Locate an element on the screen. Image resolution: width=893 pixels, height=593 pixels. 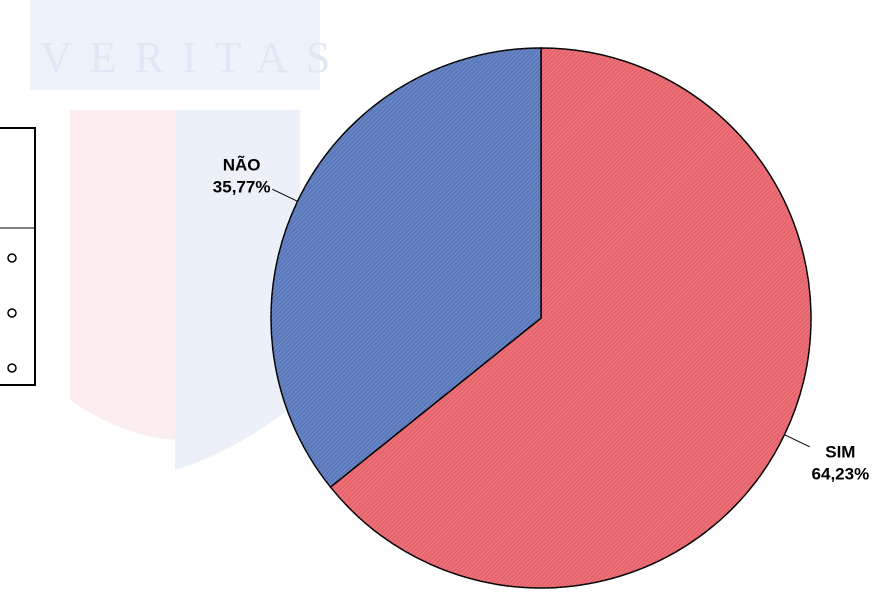
watermark-crest is located at coordinates (237, 290).